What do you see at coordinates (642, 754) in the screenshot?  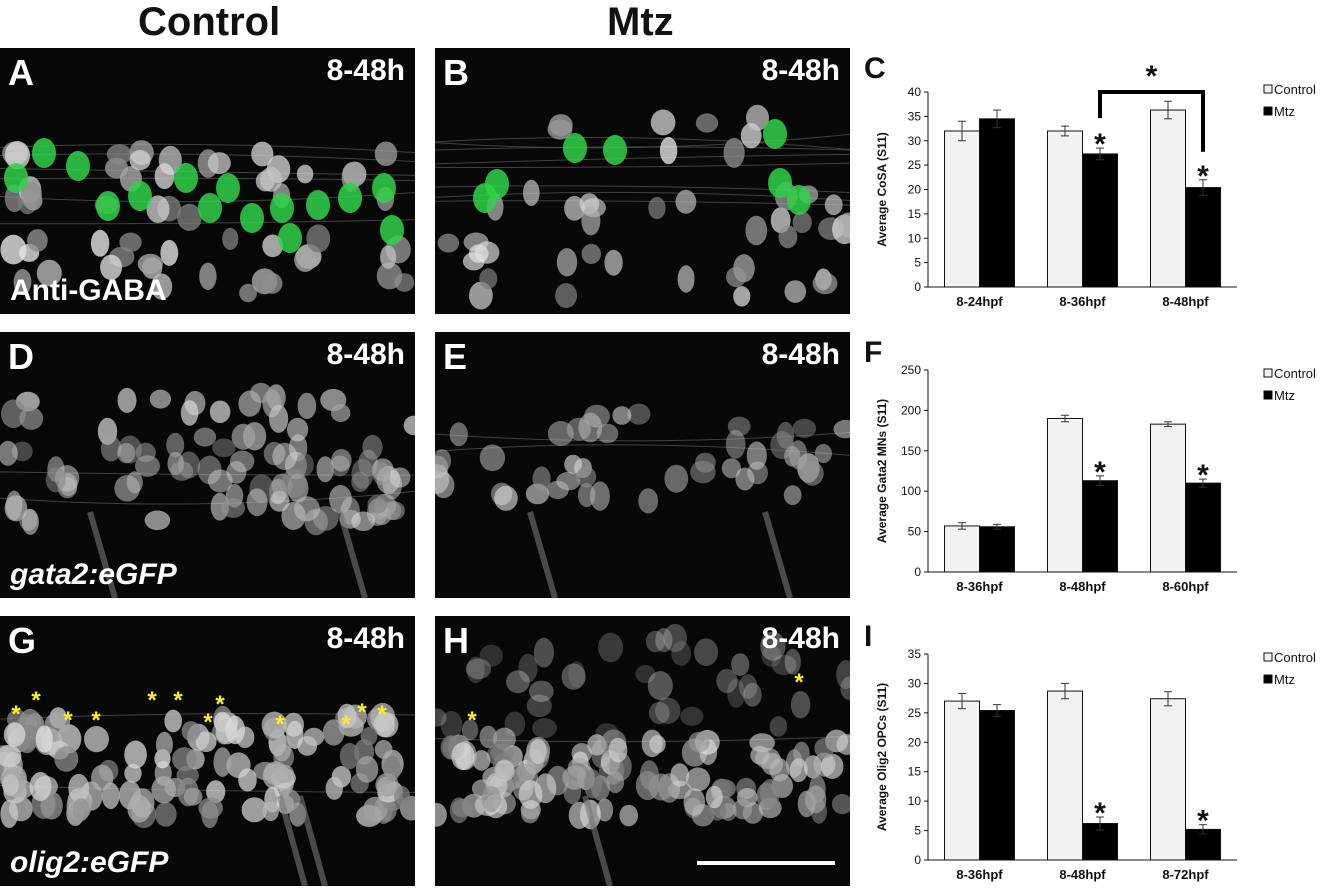 I see `cell-image: **` at bounding box center [642, 754].